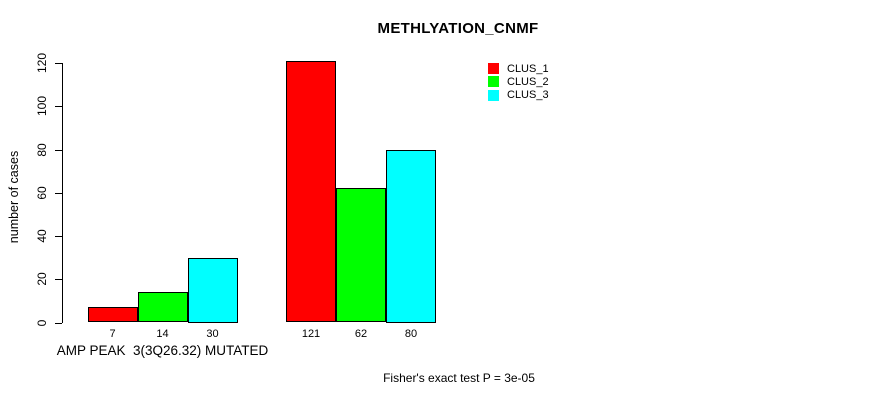 Image resolution: width=890 pixels, height=400 pixels. Describe the element at coordinates (14, 197) in the screenshot. I see `y-axis-label: number of cases` at that location.